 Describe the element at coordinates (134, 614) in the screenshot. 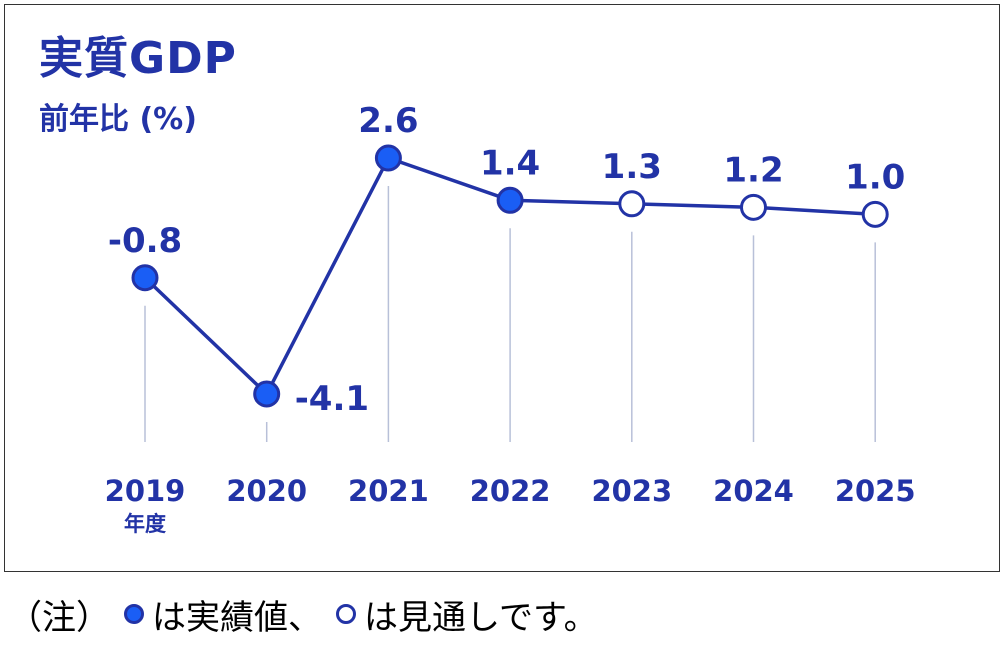

I see `filled-circle-icon` at that location.